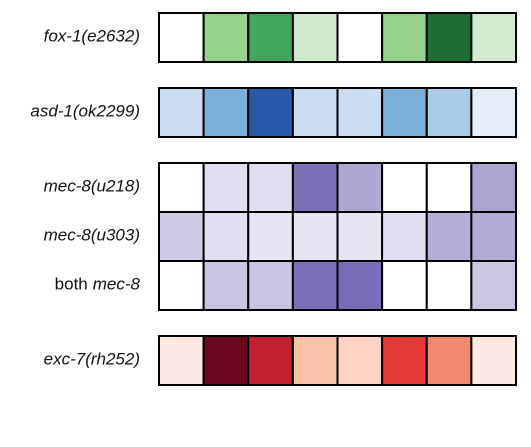 Image resolution: width=531 pixels, height=447 pixels. I want to click on label-part: mec-8(u303), so click(92, 235).